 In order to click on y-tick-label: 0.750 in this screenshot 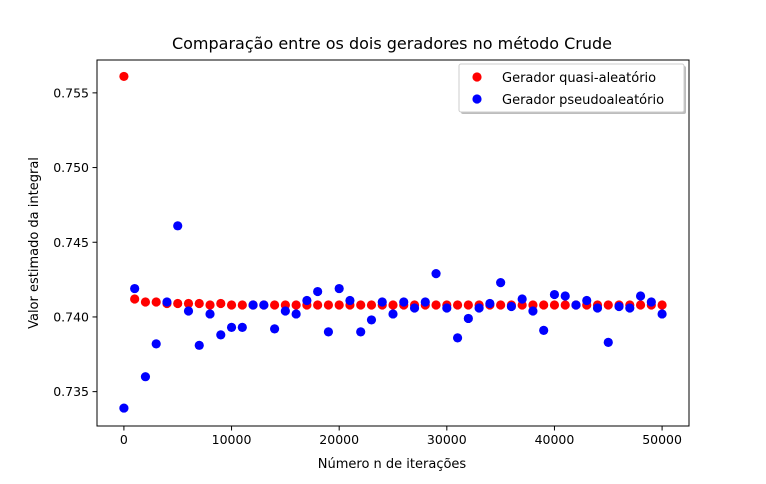, I will do `click(71, 167)`.